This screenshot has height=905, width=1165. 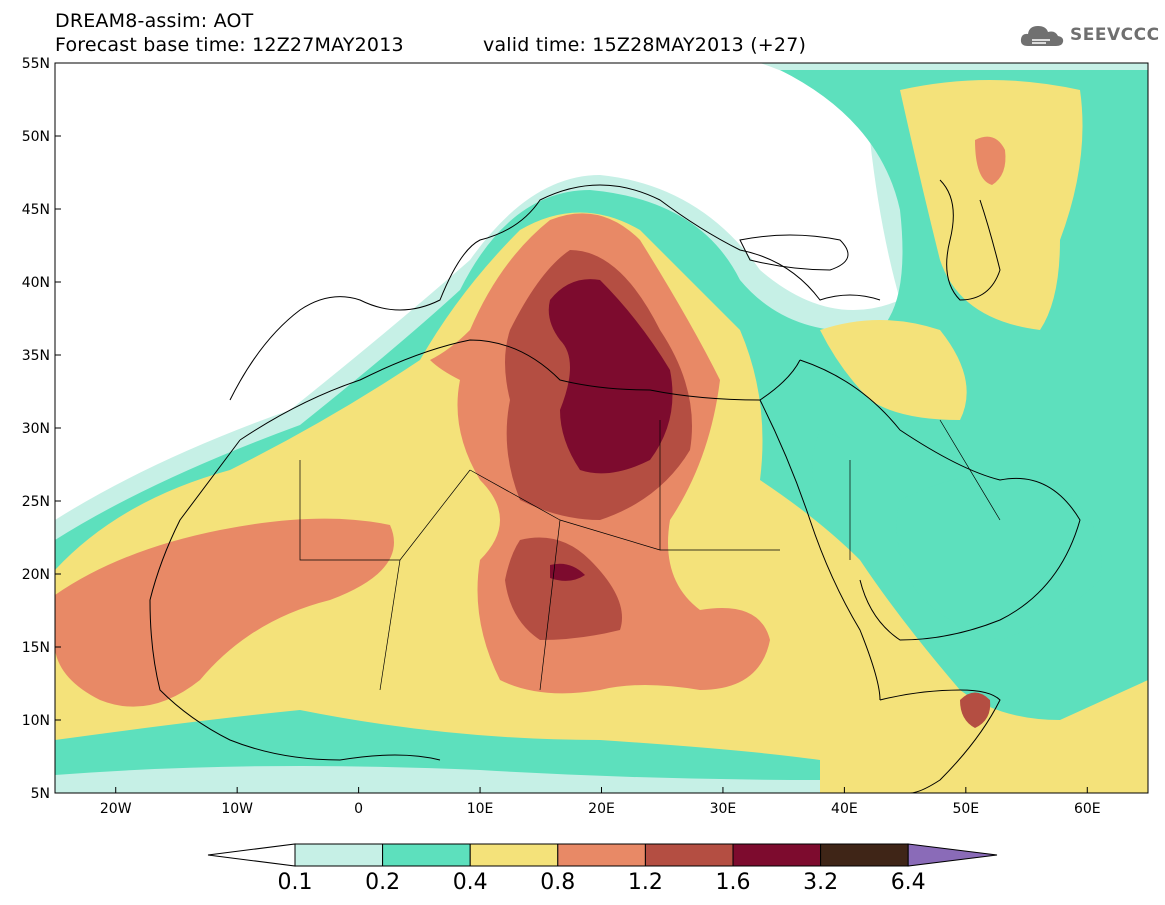 I want to click on colorbar-label: 0.8, so click(x=558, y=882).